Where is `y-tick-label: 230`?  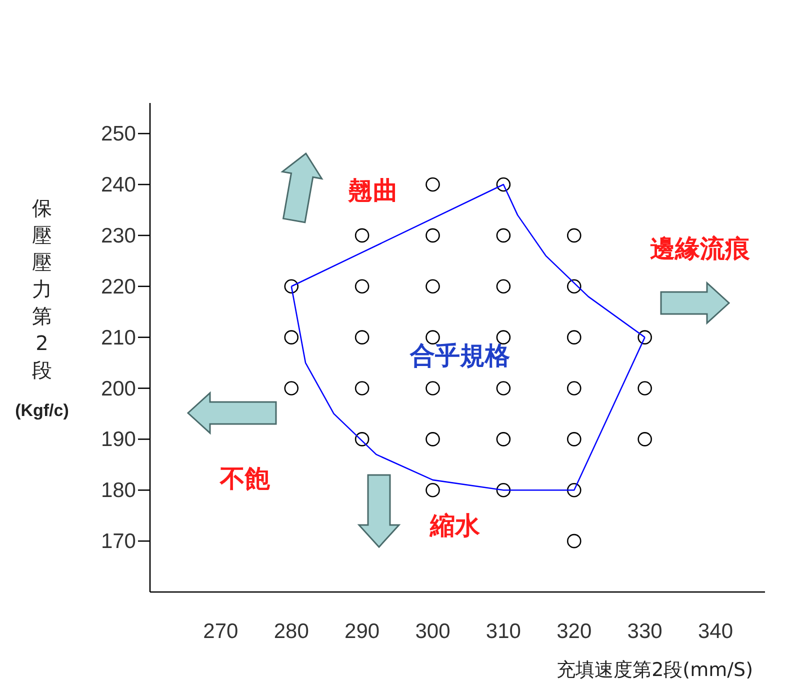 y-tick-label: 230 is located at coordinates (118, 236).